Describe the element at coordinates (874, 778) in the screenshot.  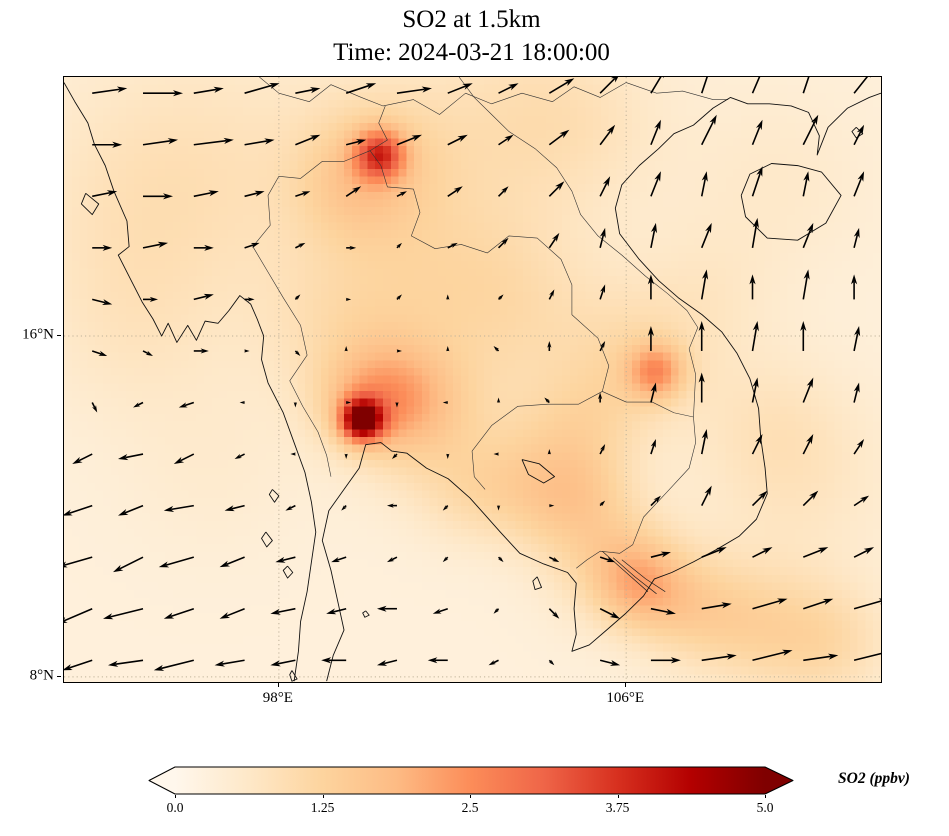
I see `colorbar-label: SO2 (ppbv)` at that location.